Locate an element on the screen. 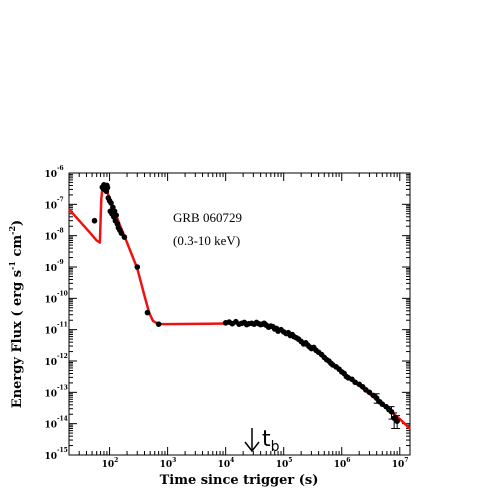  x-tick-label: 10² is located at coordinates (110, 463).